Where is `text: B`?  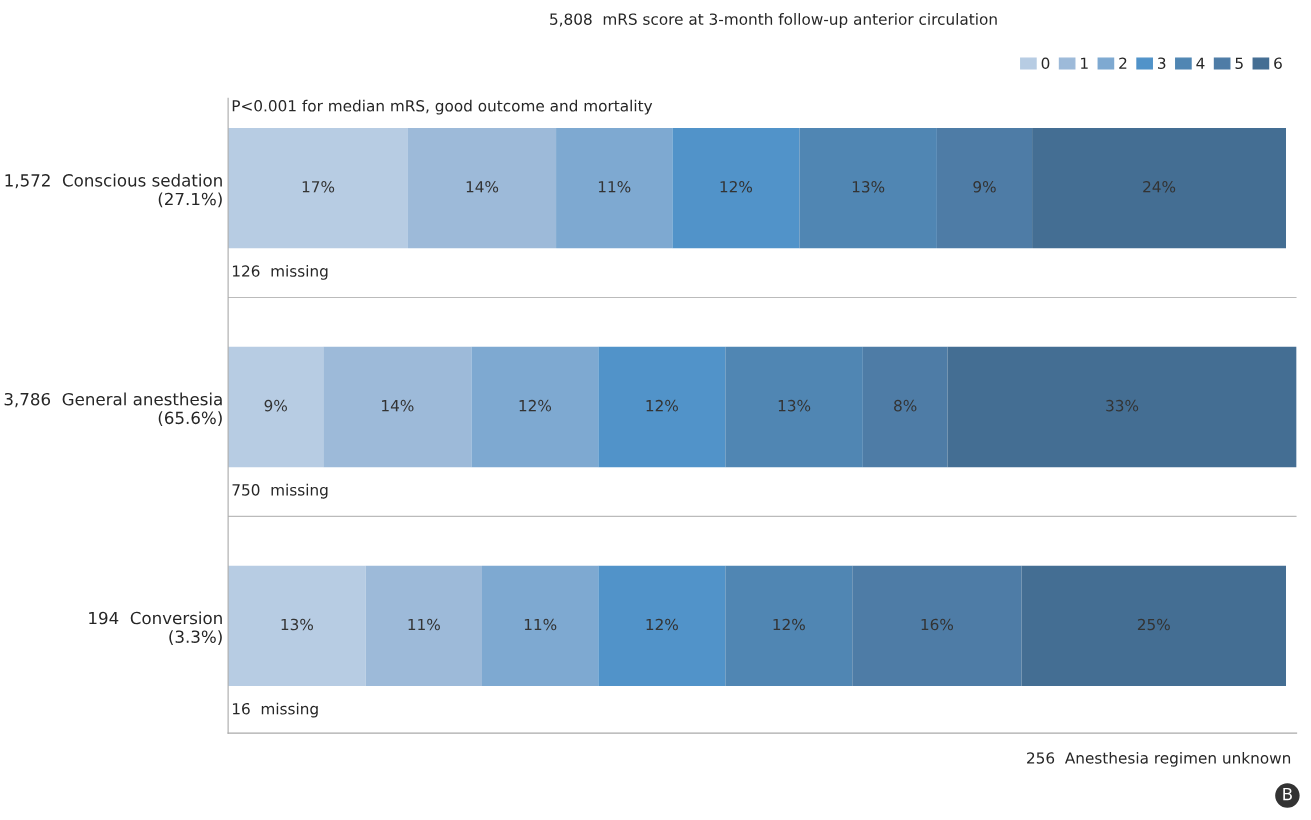 text: B is located at coordinates (1287, 794).